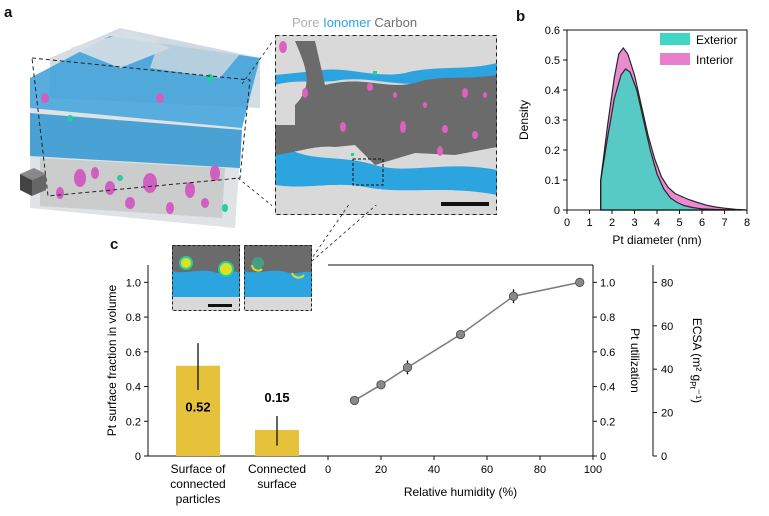  I want to click on y-tick-label: 0.5, so click(552, 61).